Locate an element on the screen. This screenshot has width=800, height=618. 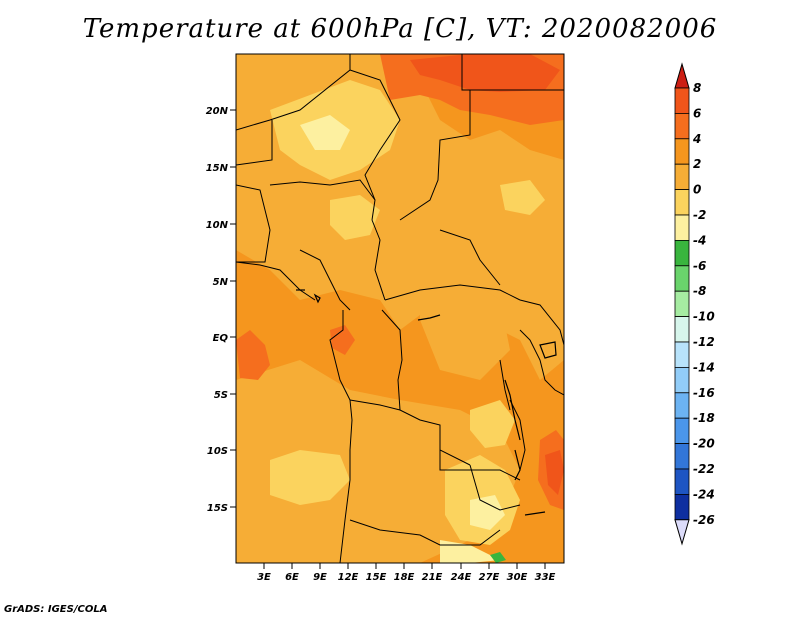
longitude-axis: 3E 6E 9E 12E 15E 18E 21E 24E 27E 30E 33E is located at coordinates (406, 573).